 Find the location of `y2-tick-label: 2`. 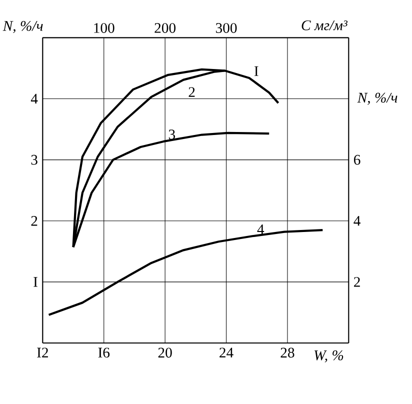

y2-tick-label: 2 is located at coordinates (357, 282).